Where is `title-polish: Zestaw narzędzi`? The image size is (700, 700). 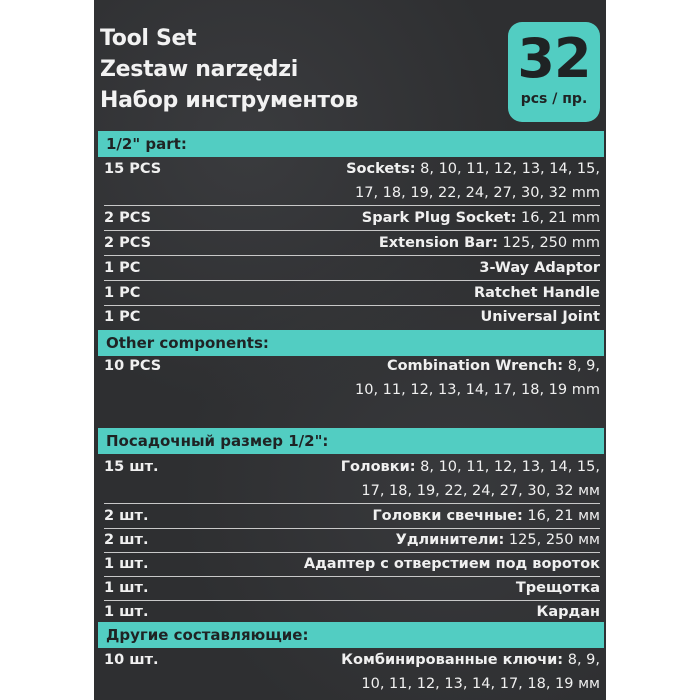
title-polish: Zestaw narzędzi is located at coordinates (199, 69).